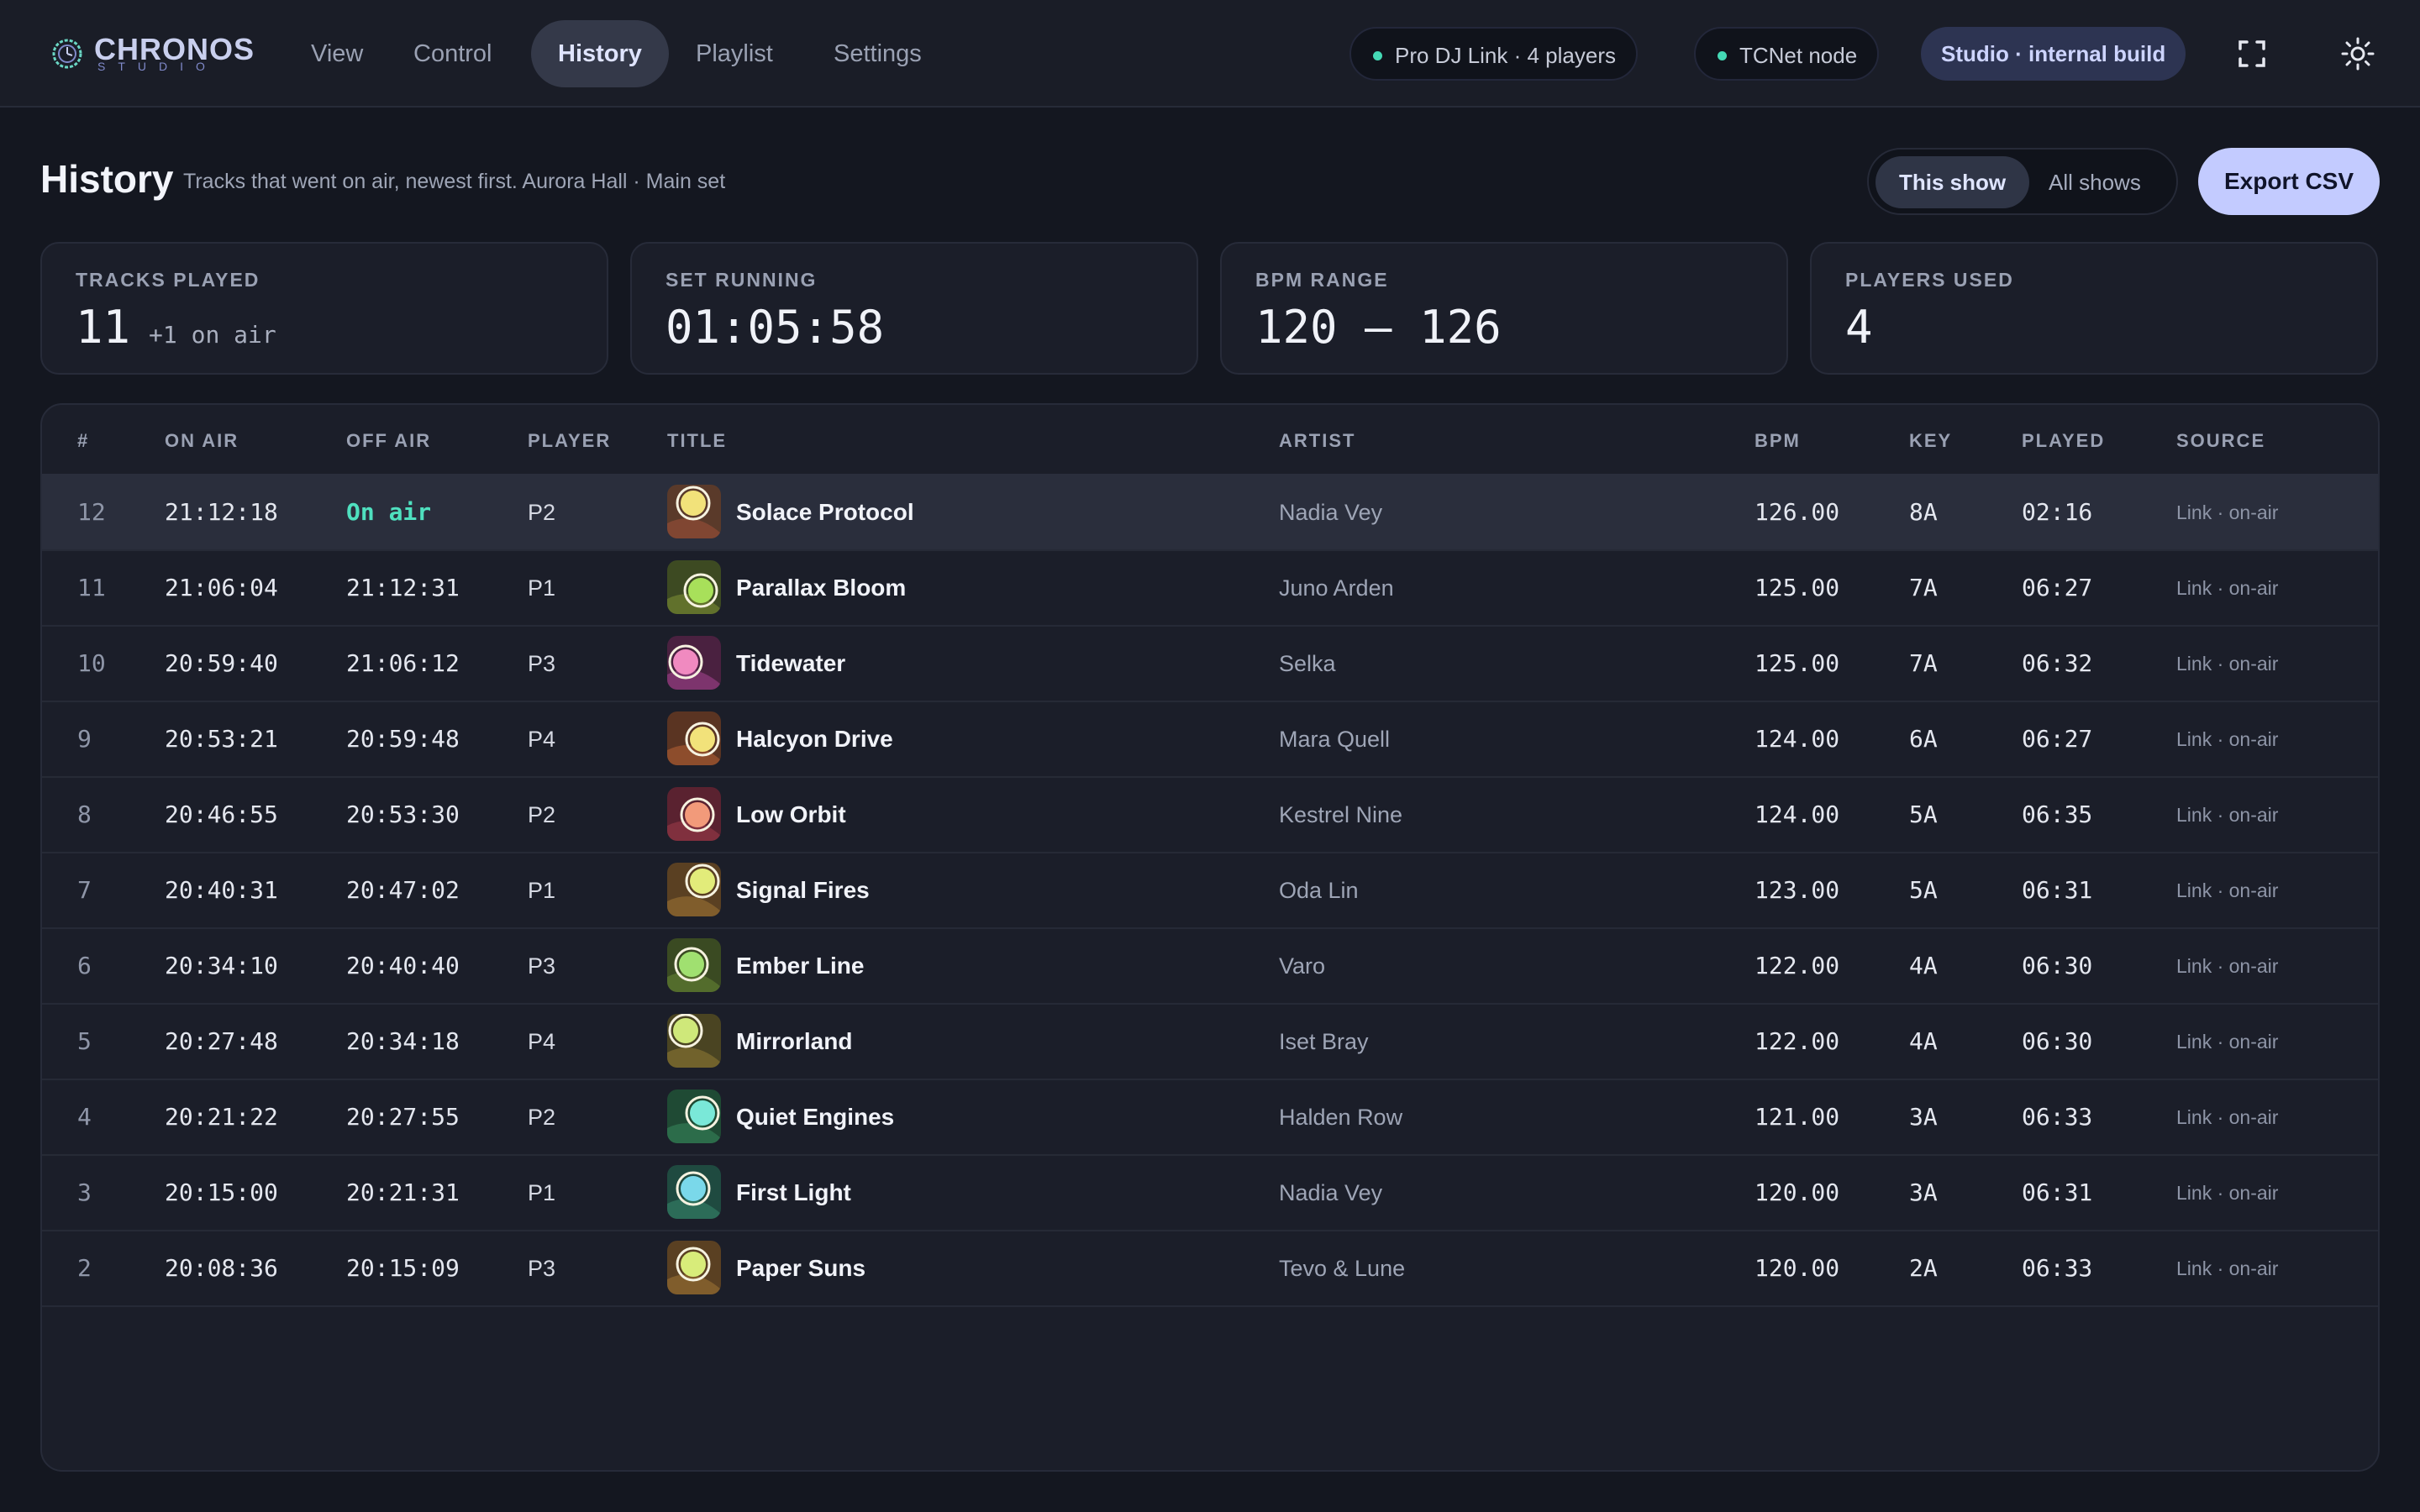 This screenshot has height=1512, width=2420. Describe the element at coordinates (2252, 54) in the screenshot. I see `fullscreen-icon` at that location.